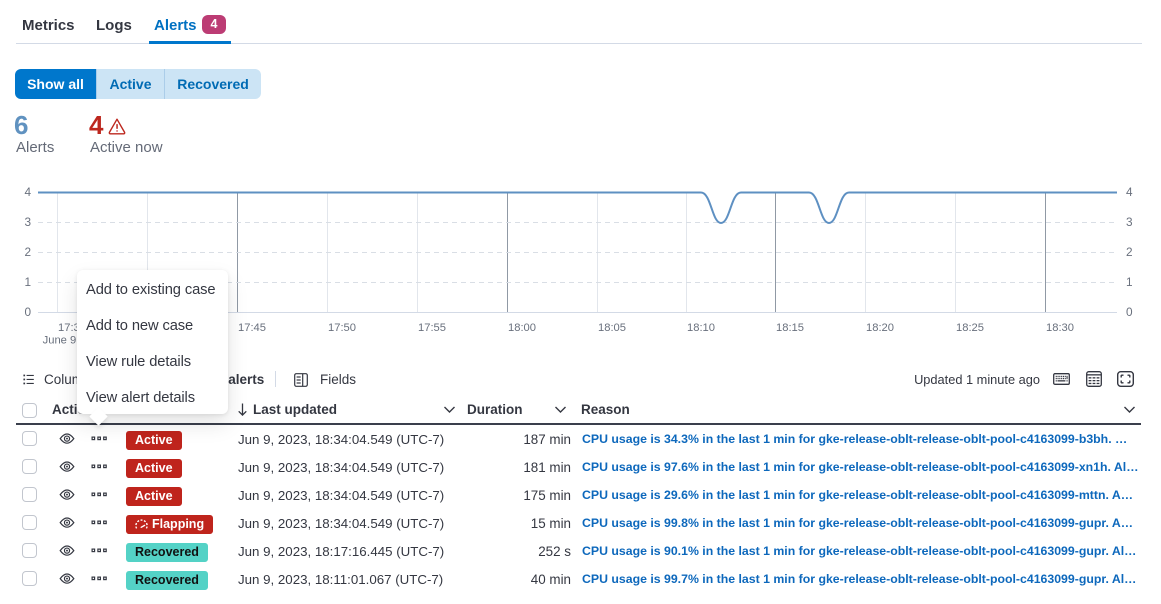 The image size is (1161, 604). What do you see at coordinates (1060, 328) in the screenshot?
I see `svg-text: 18:30` at bounding box center [1060, 328].